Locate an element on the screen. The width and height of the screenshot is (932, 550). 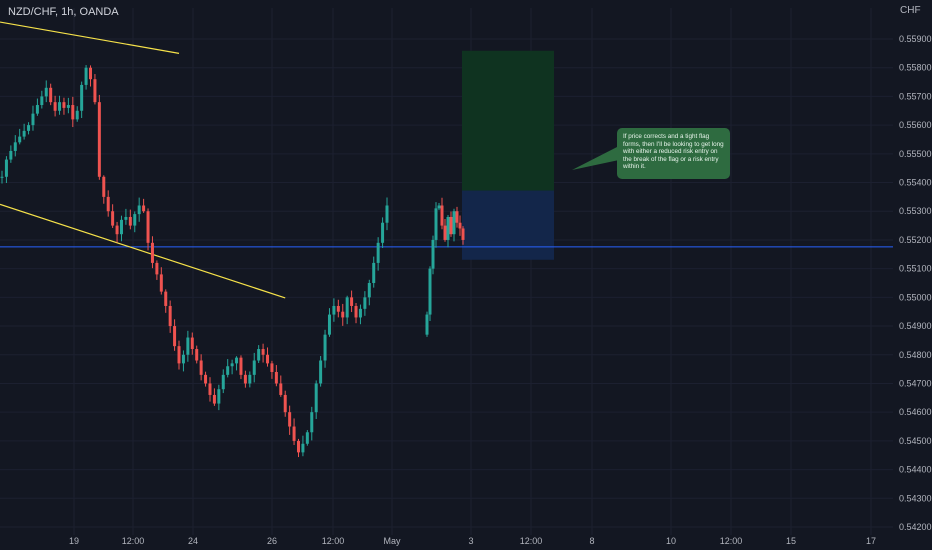
price-tick-label: 0.54300 is located at coordinates (915, 498).